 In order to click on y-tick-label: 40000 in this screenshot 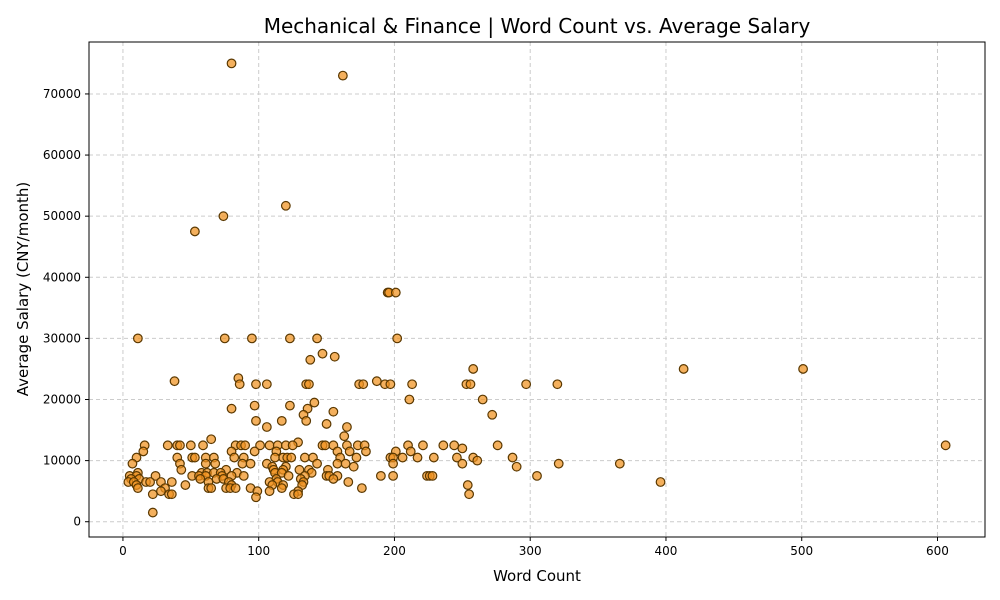, I will do `click(62, 277)`.